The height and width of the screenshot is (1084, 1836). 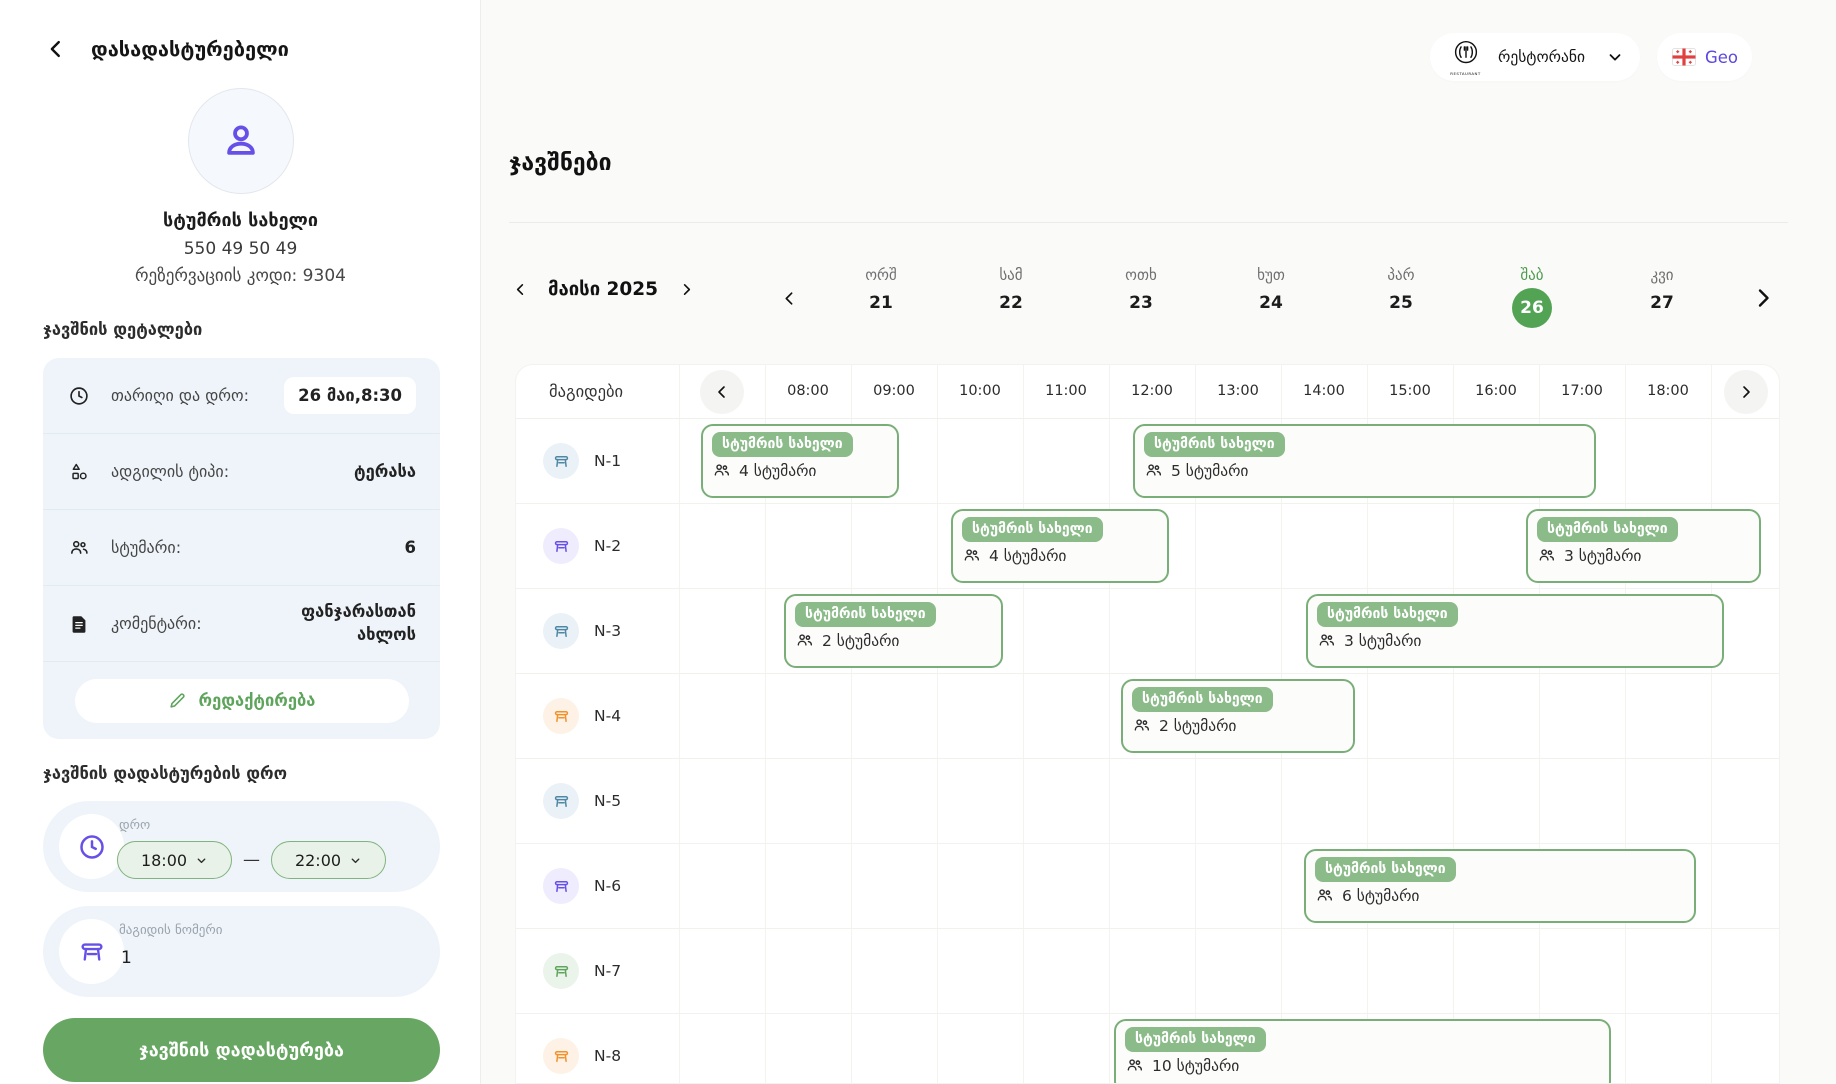 I want to click on chevron-left-icon, so click(x=56, y=49).